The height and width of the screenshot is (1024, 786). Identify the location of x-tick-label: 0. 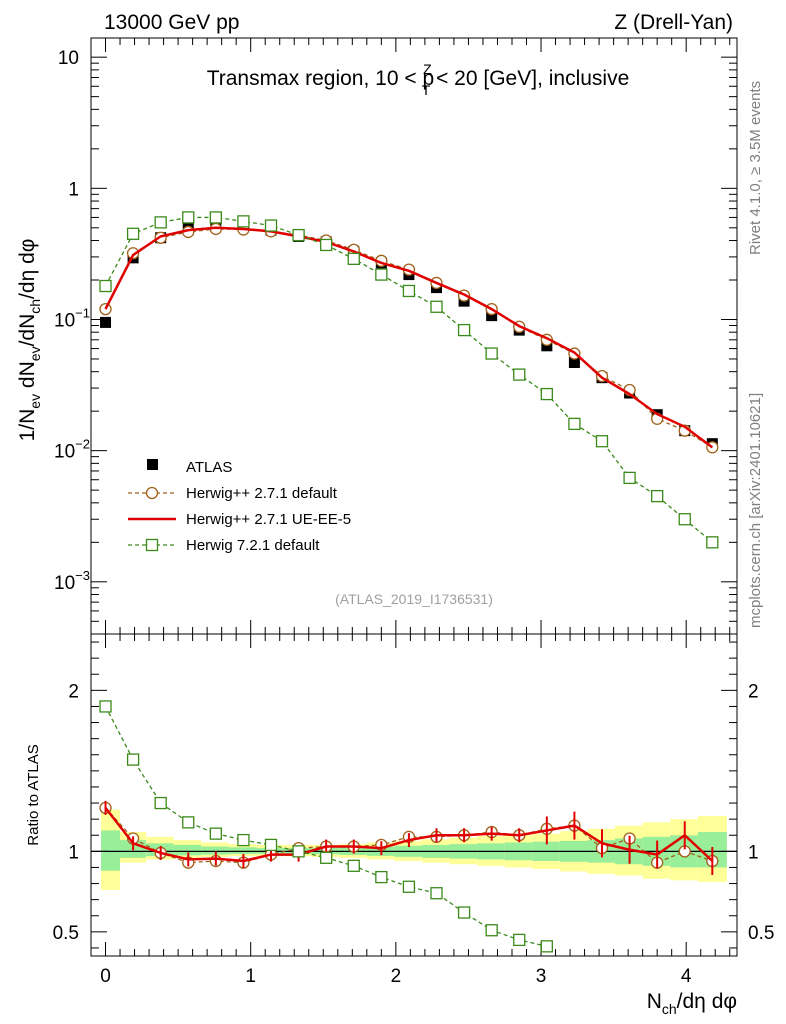
(105, 976).